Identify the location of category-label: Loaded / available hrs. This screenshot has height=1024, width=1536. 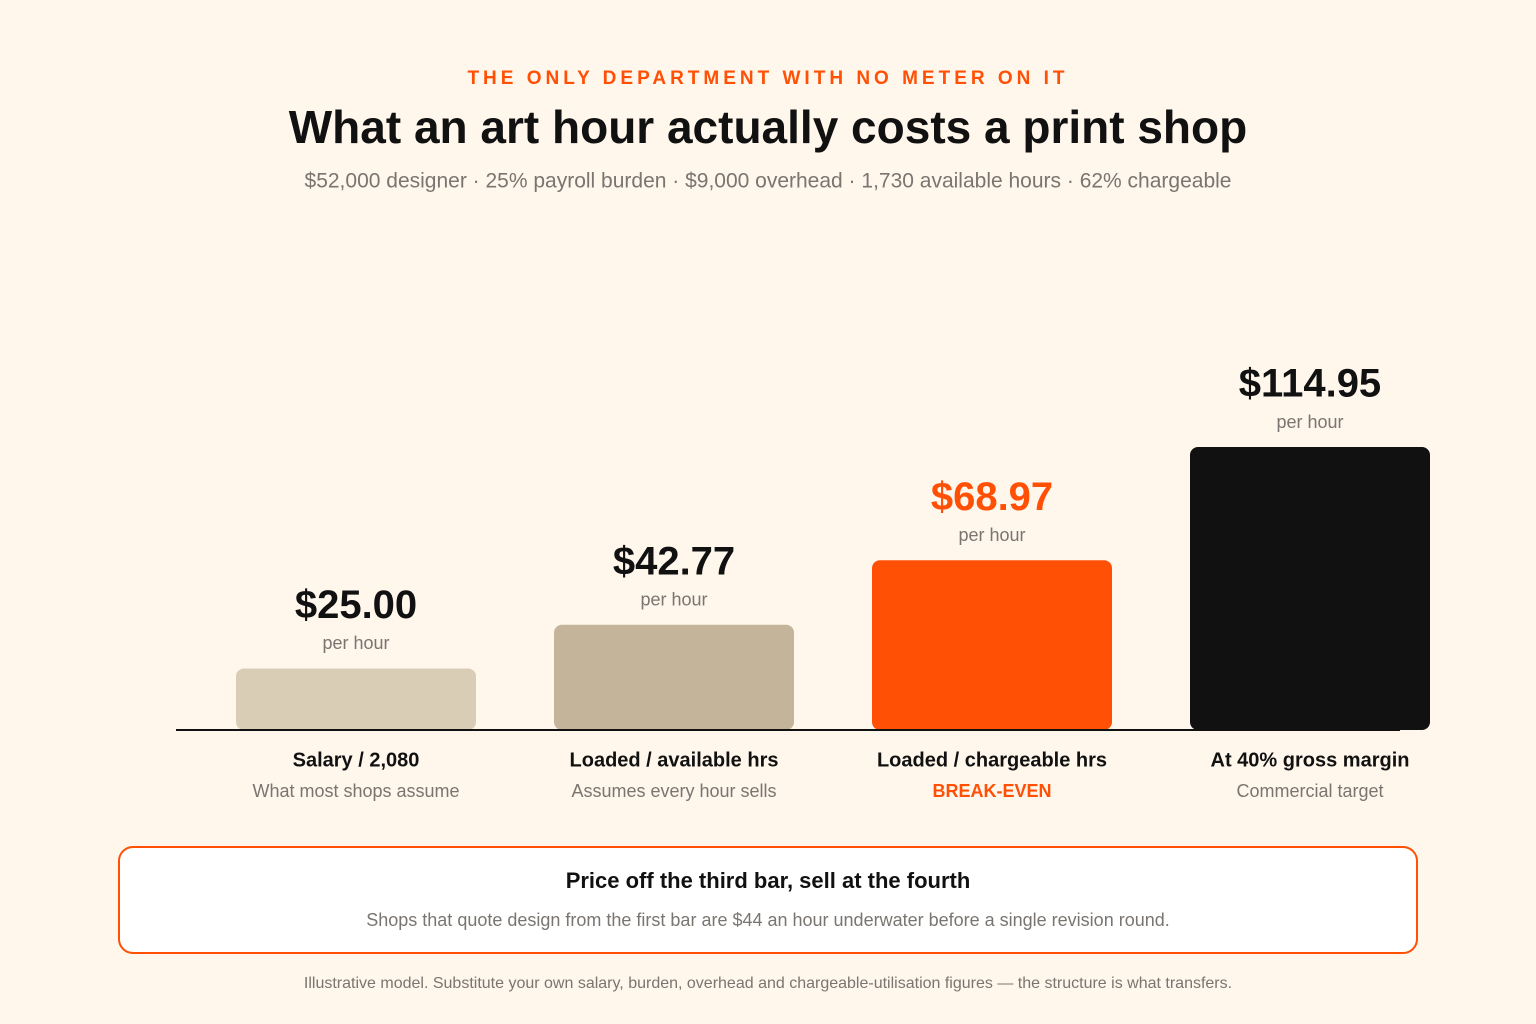
(674, 760).